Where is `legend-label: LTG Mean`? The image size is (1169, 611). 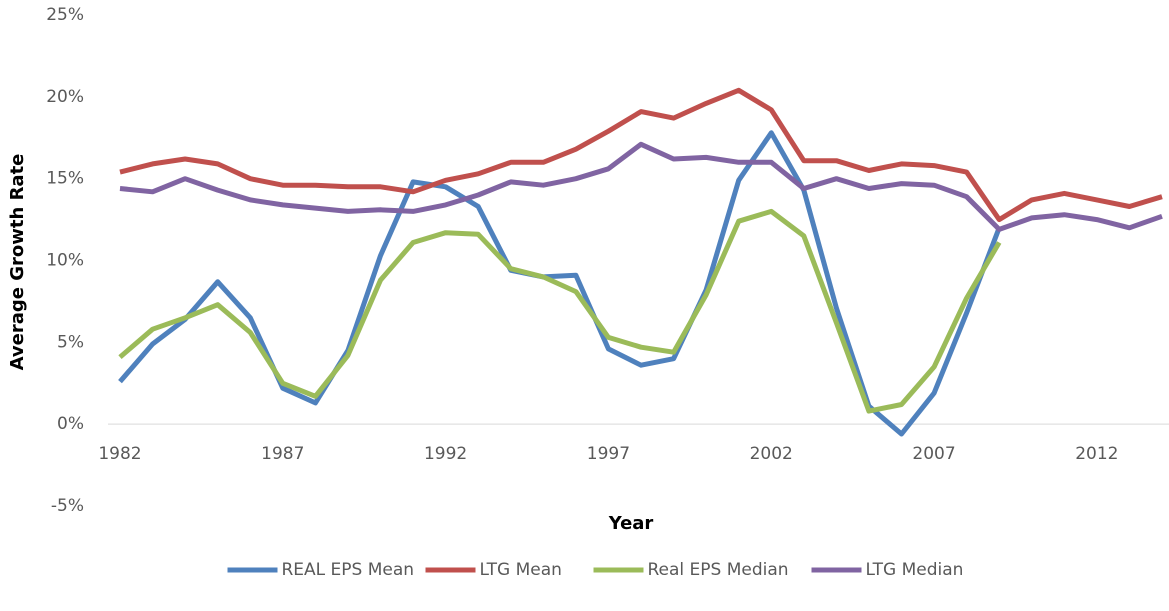 legend-label: LTG Mean is located at coordinates (521, 570).